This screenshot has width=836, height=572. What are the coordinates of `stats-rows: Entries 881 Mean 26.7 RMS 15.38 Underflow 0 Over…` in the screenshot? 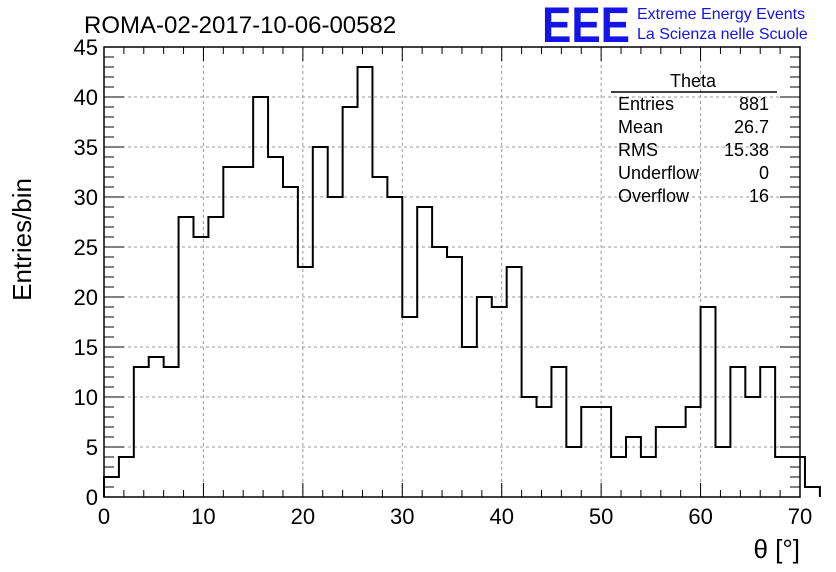 It's located at (693, 150).